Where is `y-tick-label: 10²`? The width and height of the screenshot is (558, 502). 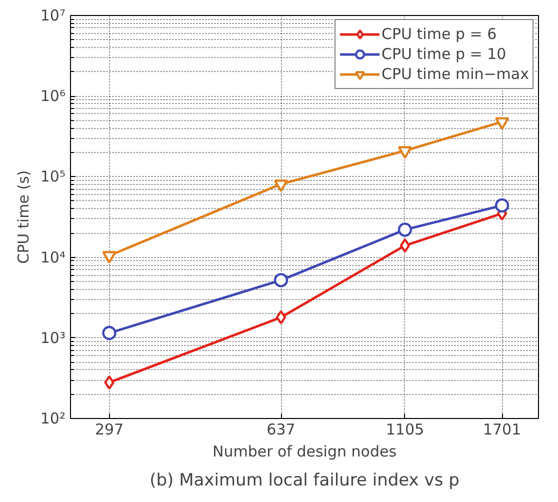 y-tick-label: 10² is located at coordinates (53, 419).